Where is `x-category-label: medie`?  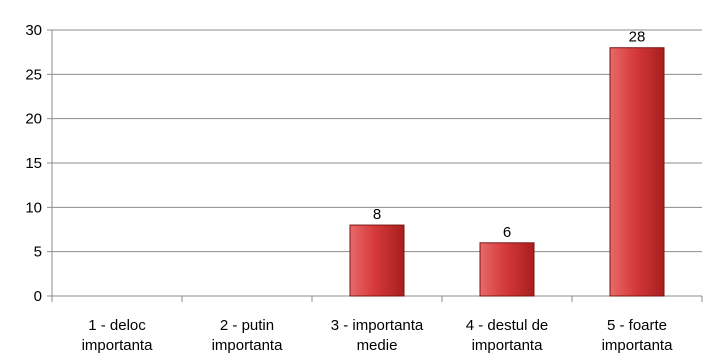 x-category-label: medie is located at coordinates (377, 345).